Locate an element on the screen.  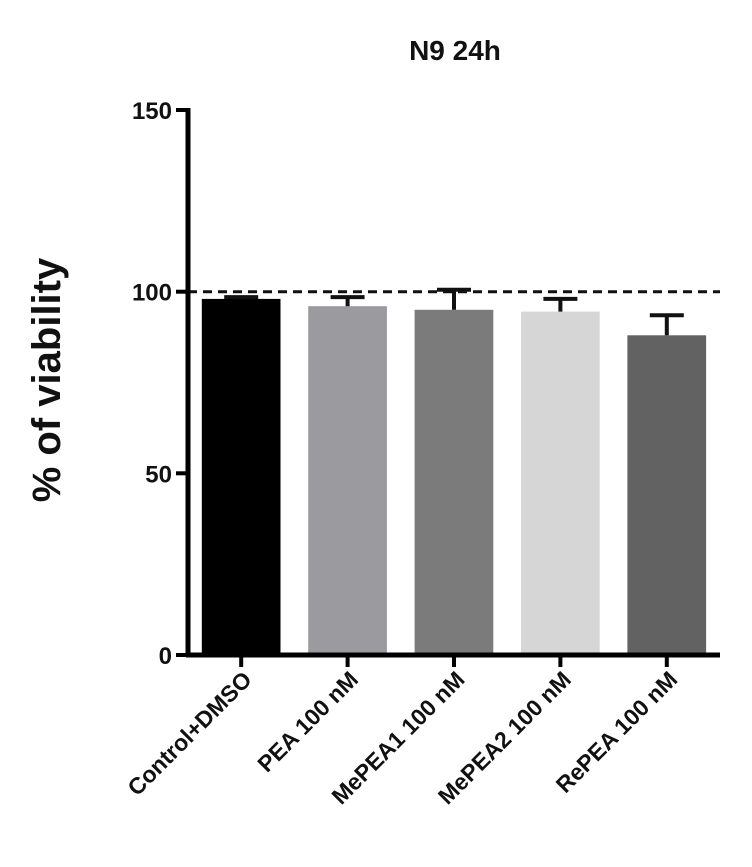
y-tick-label: 0 is located at coordinates (165, 656).